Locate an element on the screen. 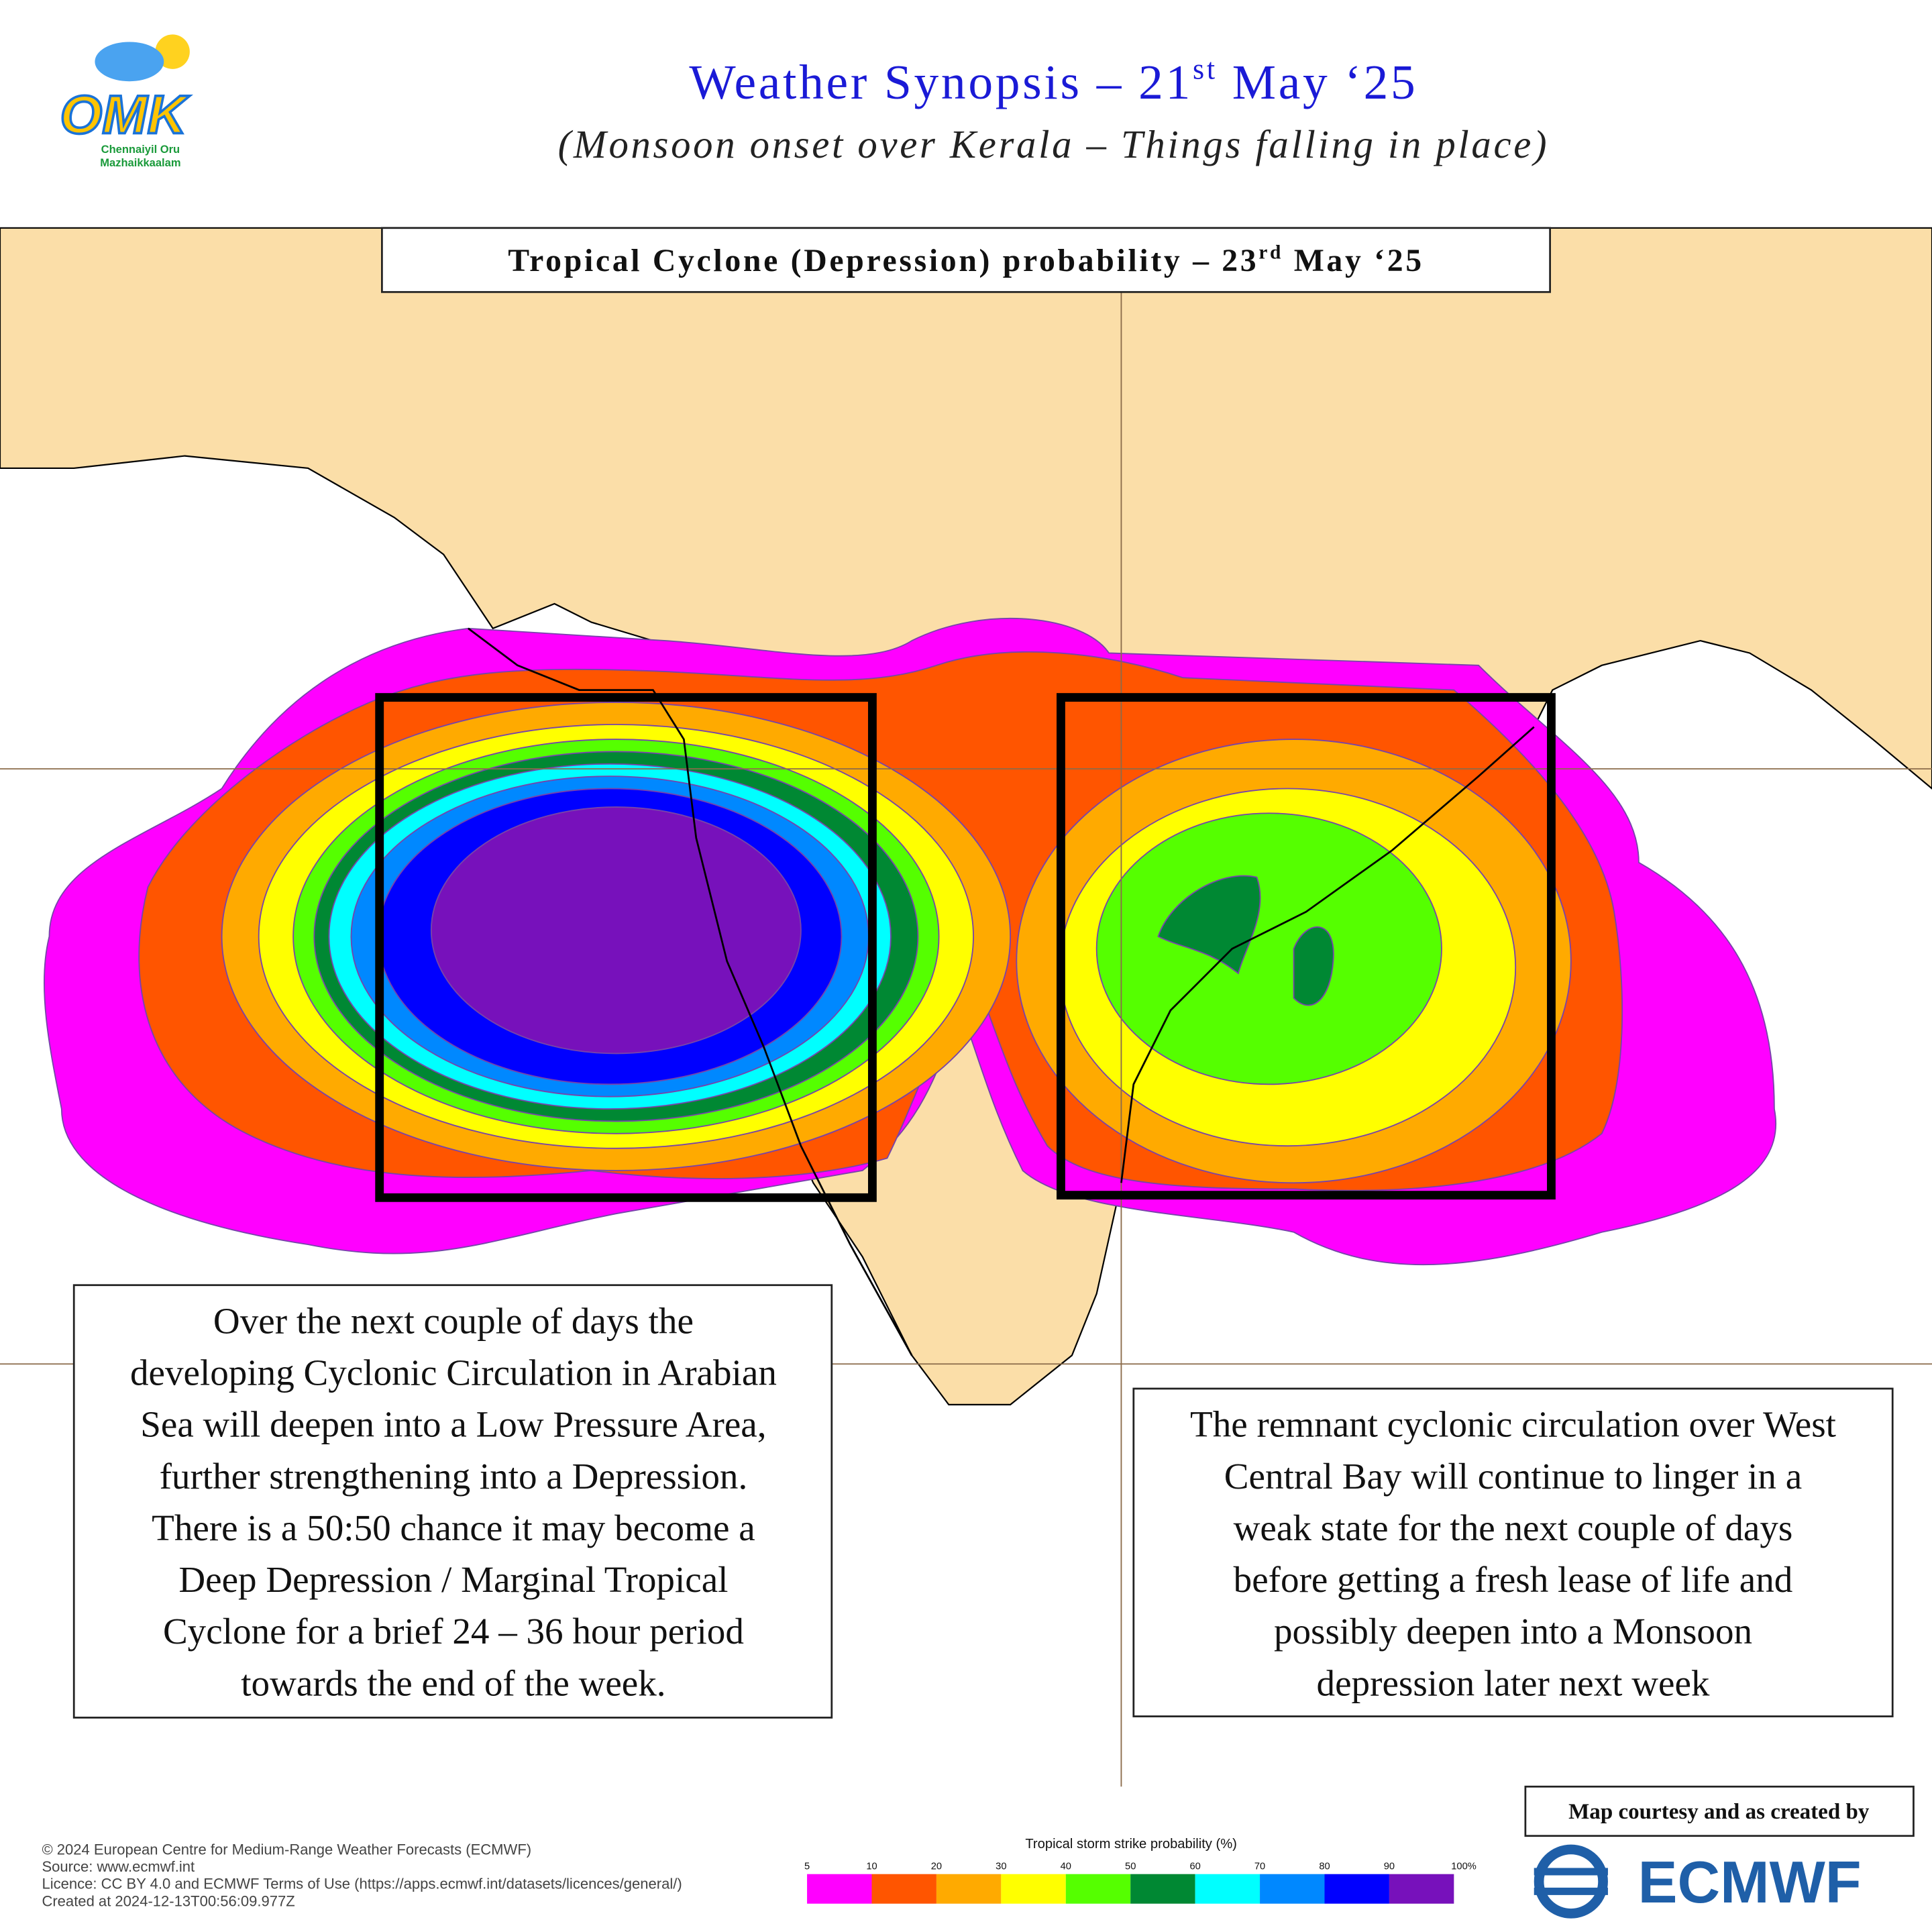 This screenshot has height=1932, width=1932. credit-text: Map courtesy and as created by is located at coordinates (1719, 1812).